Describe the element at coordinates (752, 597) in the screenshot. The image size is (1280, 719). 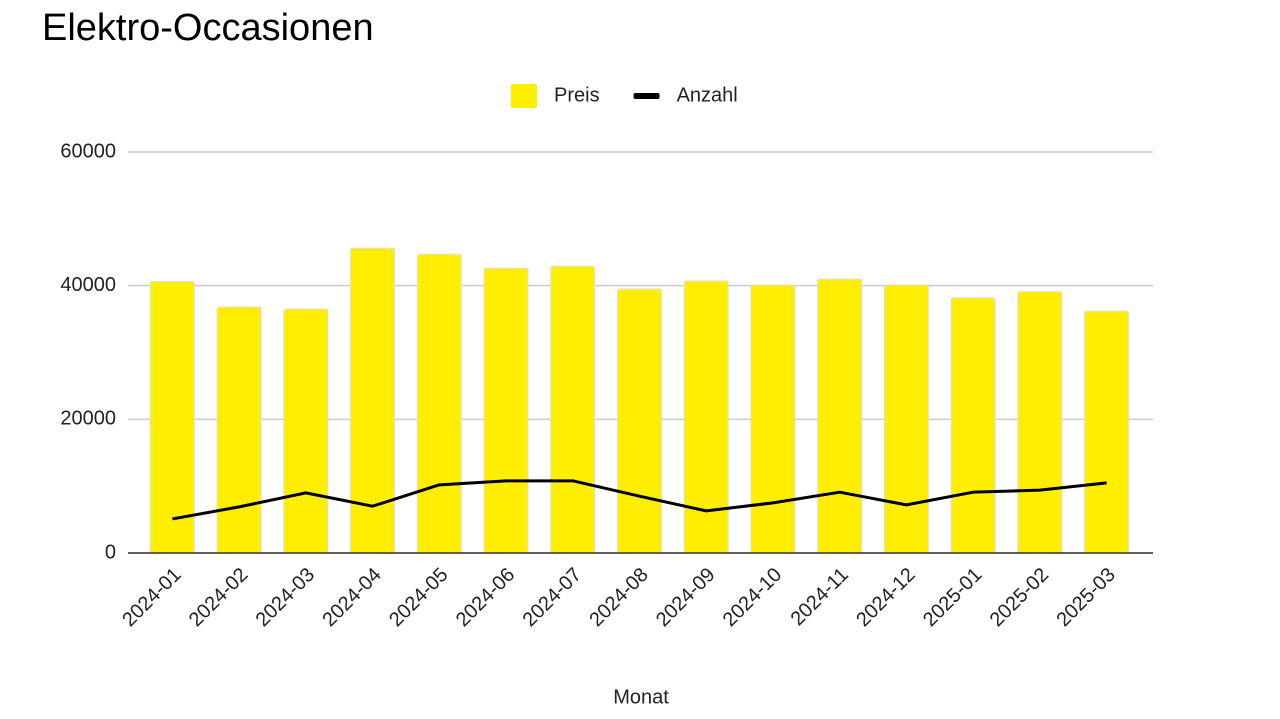
I see `x-tick-label: 2024-10` at that location.